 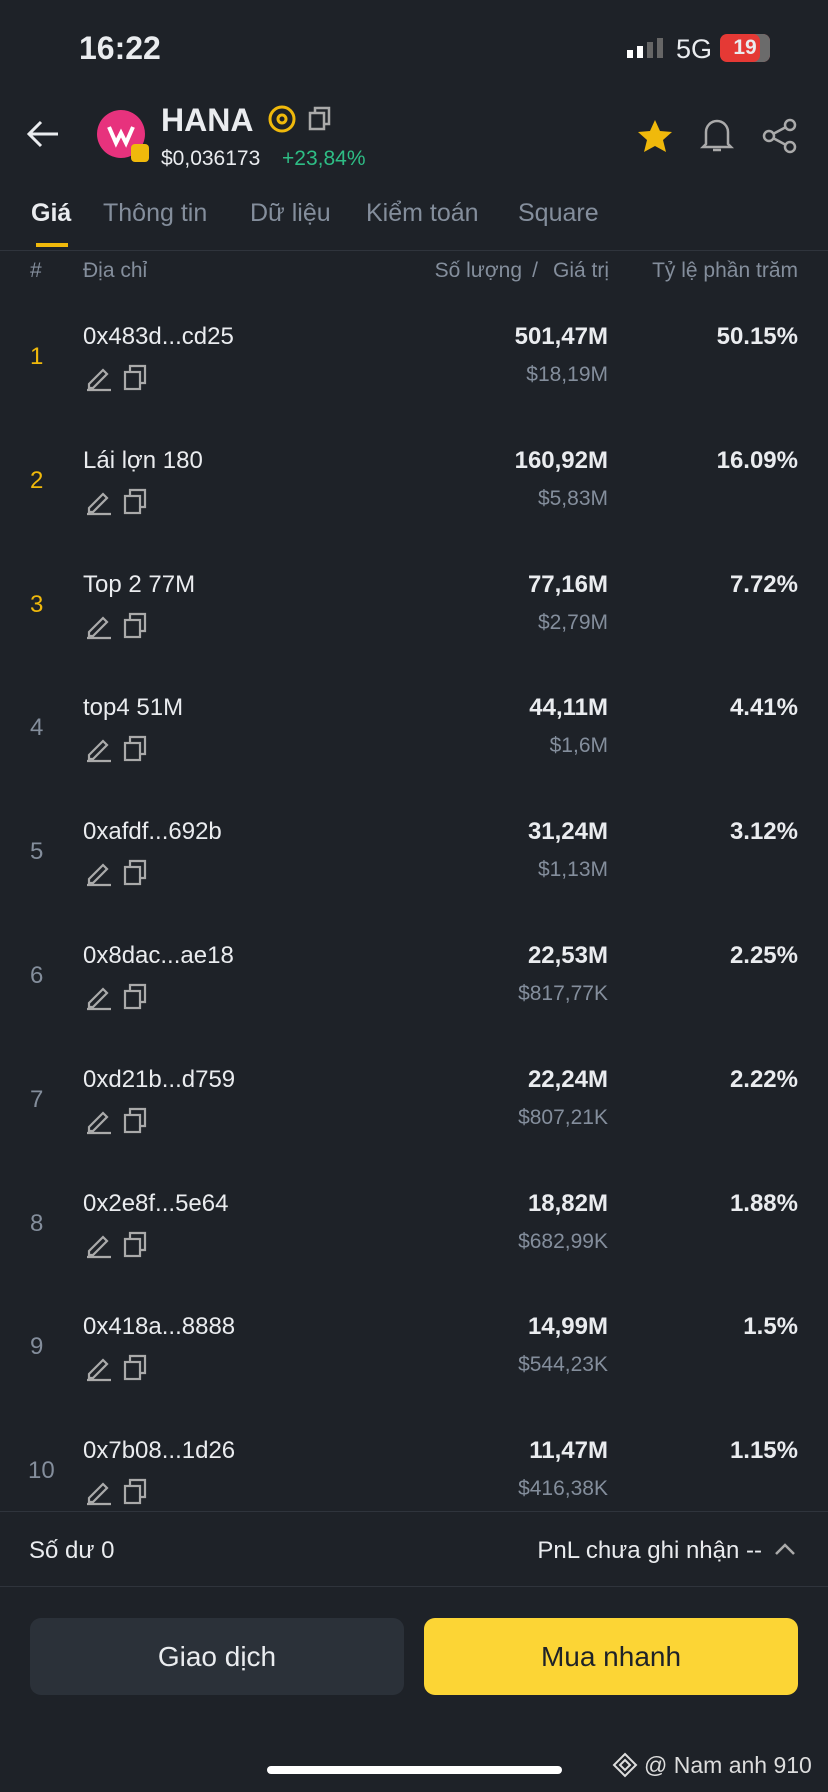 I want to click on amount: 22,53M, so click(x=567, y=955).